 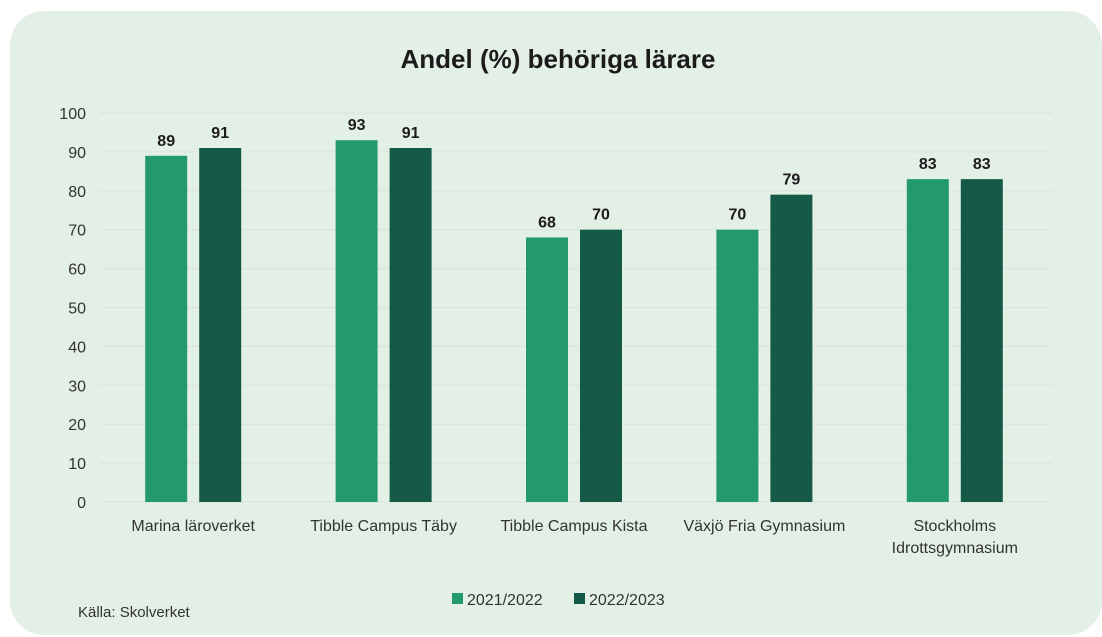 I want to click on data-label: 68, so click(x=547, y=222).